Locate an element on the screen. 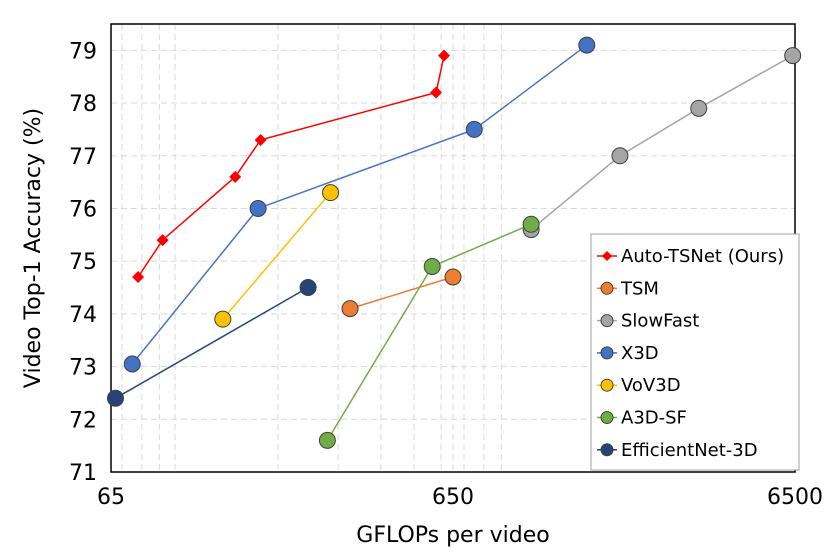  legend-item: SlowFast is located at coordinates (648, 321).